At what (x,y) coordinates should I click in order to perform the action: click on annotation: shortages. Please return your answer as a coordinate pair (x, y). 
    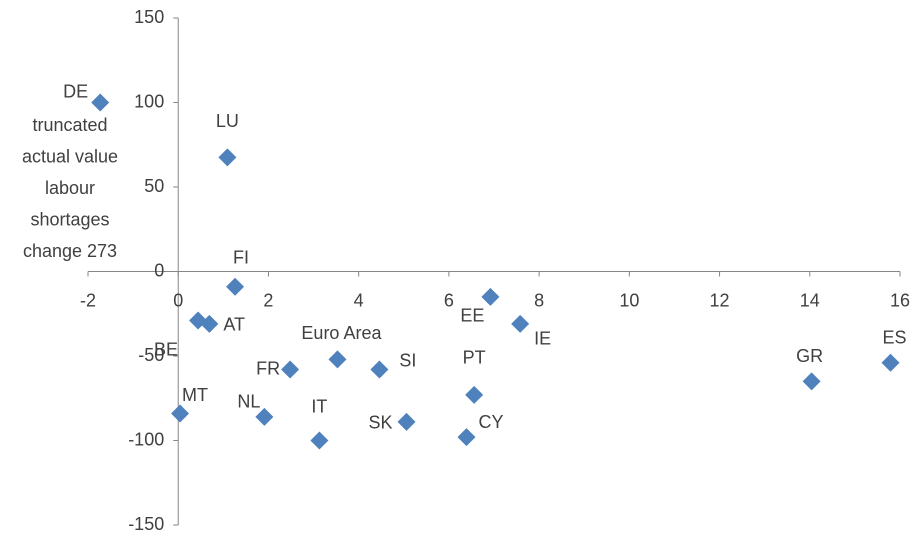
    Looking at the image, I should click on (69, 219).